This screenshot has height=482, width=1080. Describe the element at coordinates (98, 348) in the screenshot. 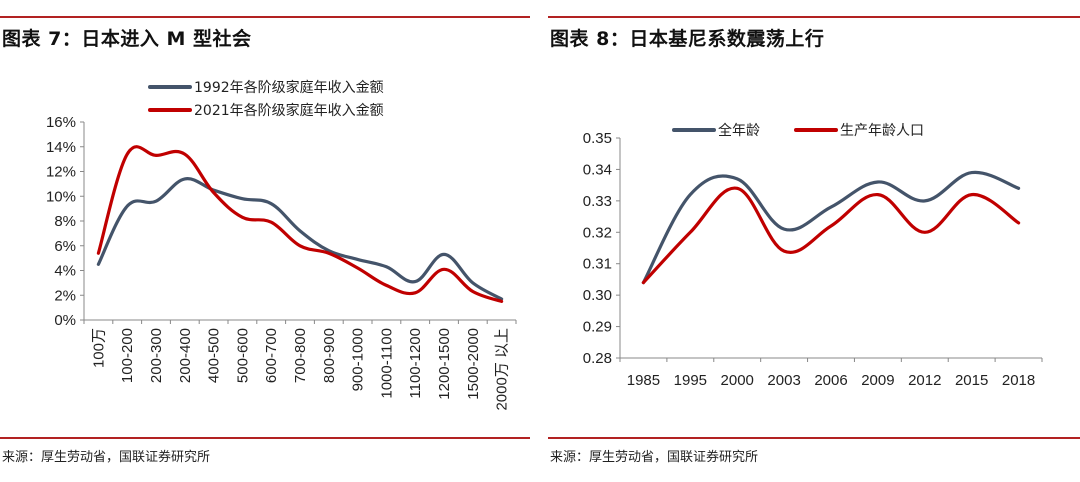

I see `x-tick-label: 100万` at that location.